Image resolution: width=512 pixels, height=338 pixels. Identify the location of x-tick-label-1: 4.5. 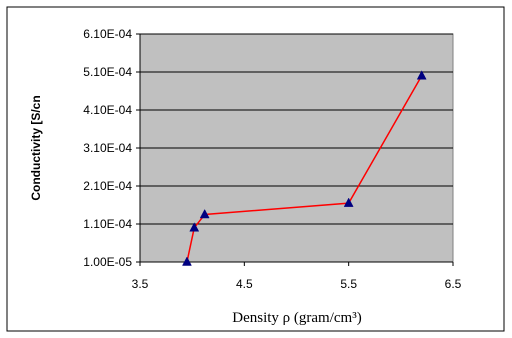
(244, 284).